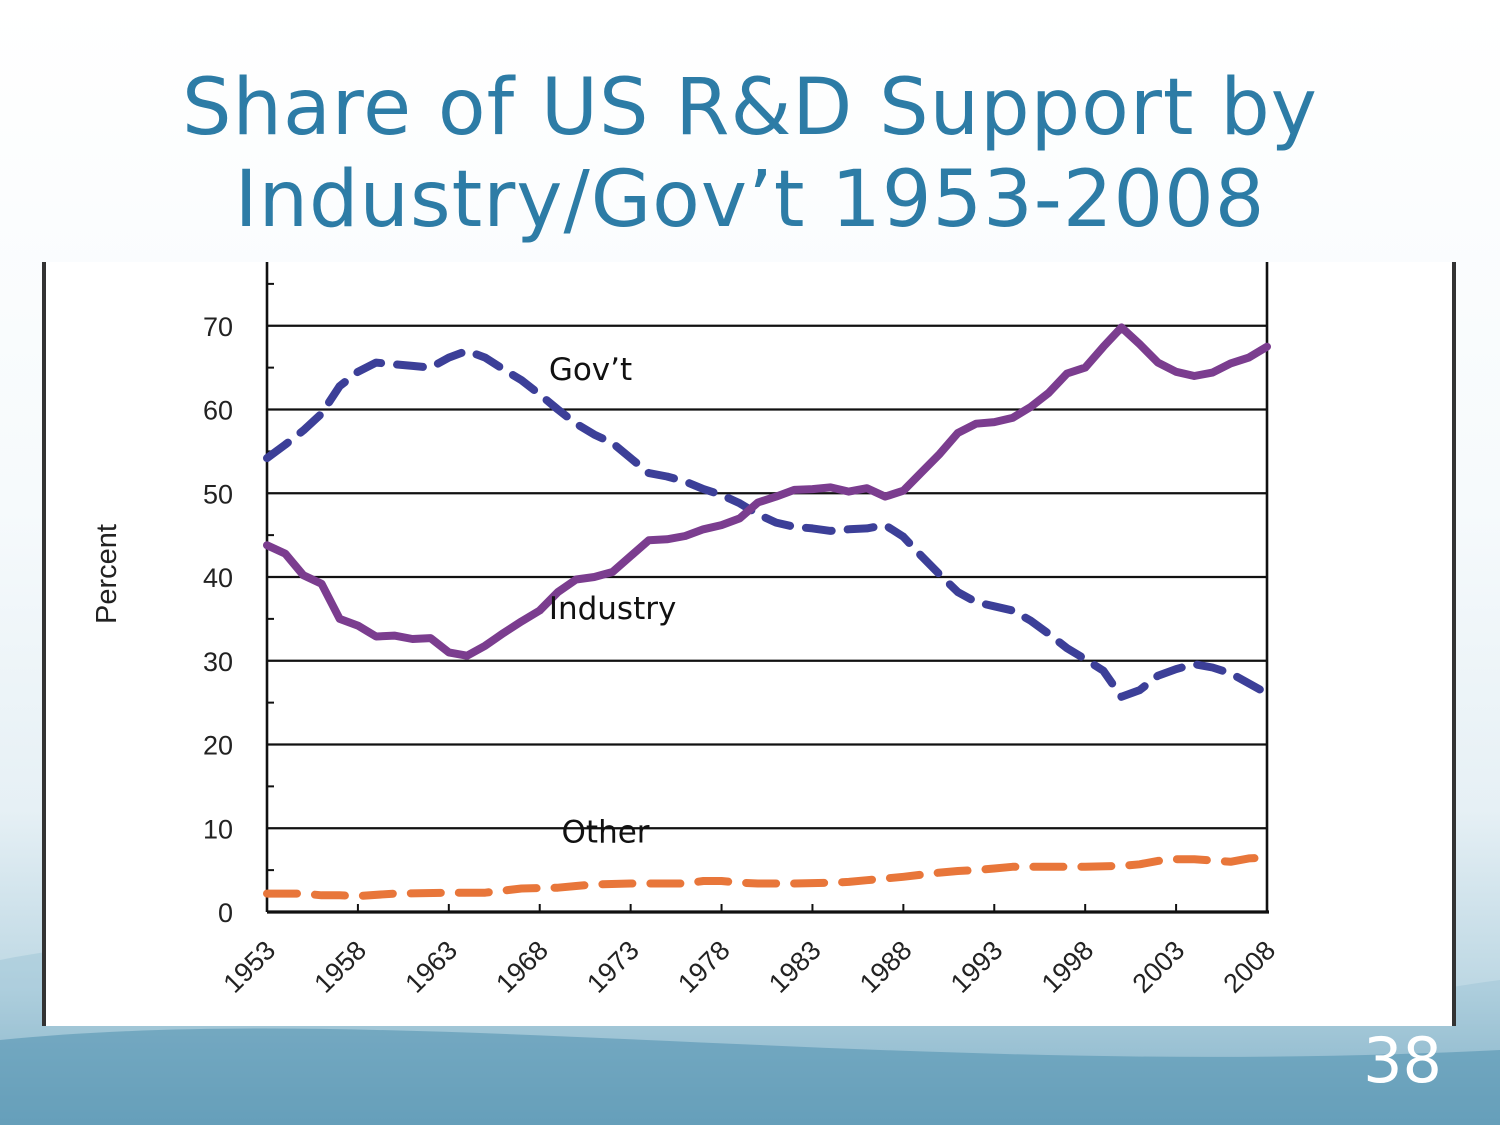 This screenshot has width=1500, height=1125. I want to click on y-tick-label-60: 60, so click(218, 411).